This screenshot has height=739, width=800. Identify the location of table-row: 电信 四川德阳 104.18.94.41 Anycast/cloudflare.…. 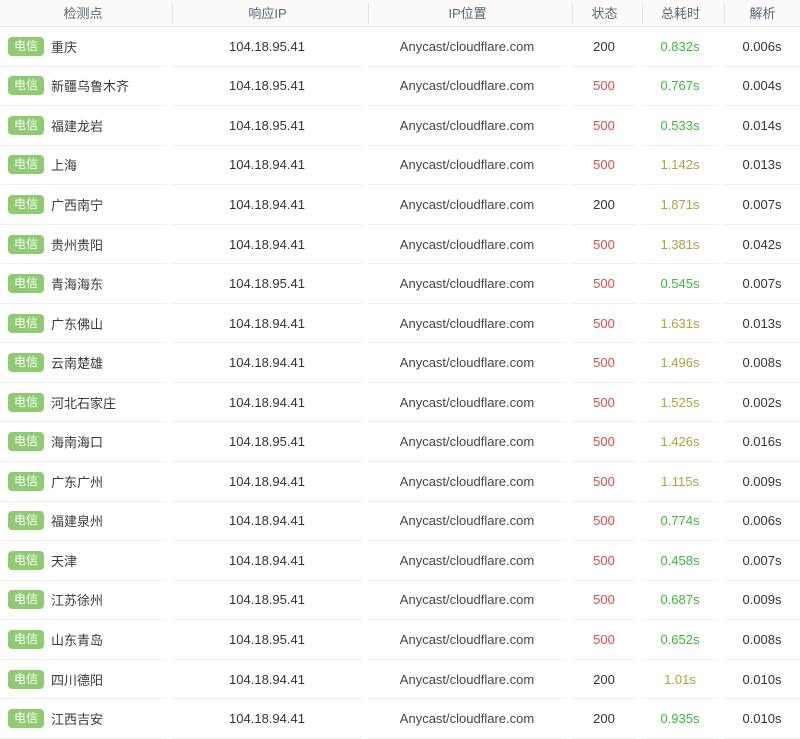
(400, 680).